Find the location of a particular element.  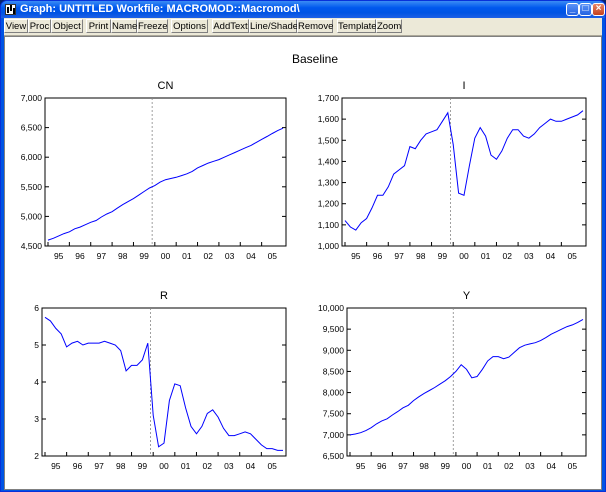

y-tick-label-cn: 6,000 is located at coordinates (32, 157).